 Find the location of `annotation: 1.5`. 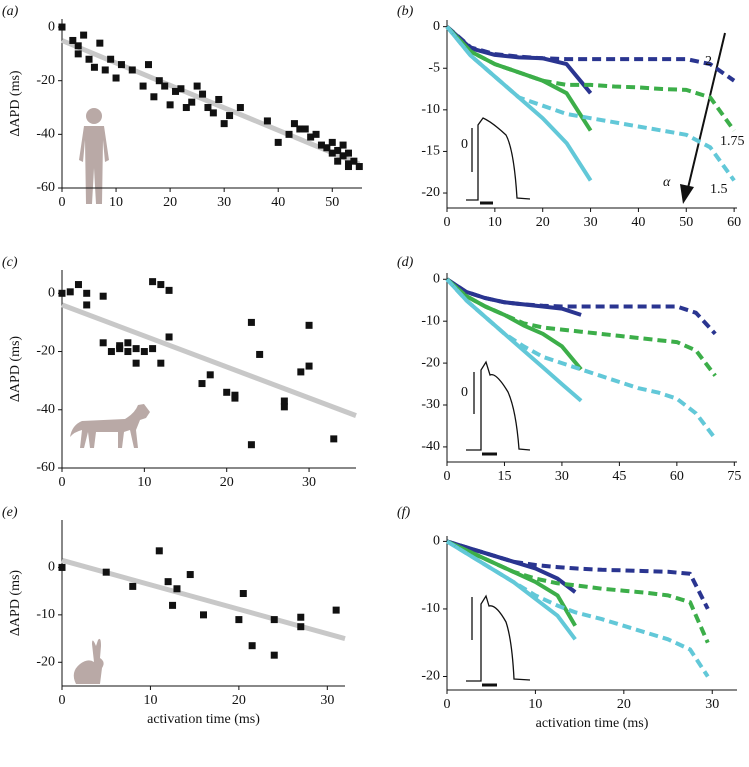

annotation: 1.5 is located at coordinates (719, 189).